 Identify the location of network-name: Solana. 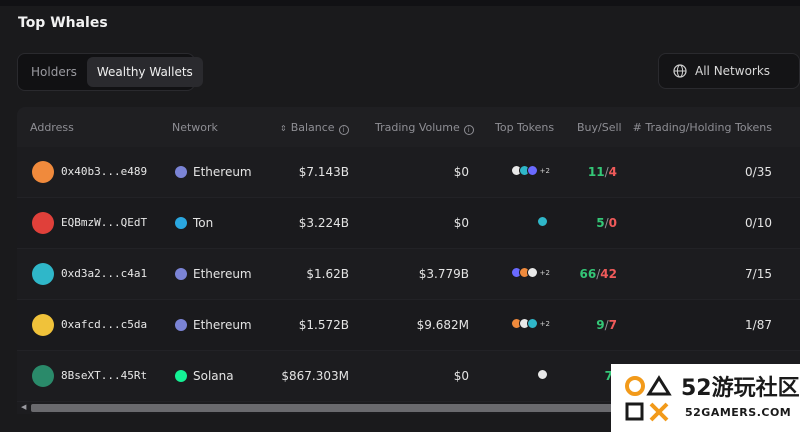
(213, 376).